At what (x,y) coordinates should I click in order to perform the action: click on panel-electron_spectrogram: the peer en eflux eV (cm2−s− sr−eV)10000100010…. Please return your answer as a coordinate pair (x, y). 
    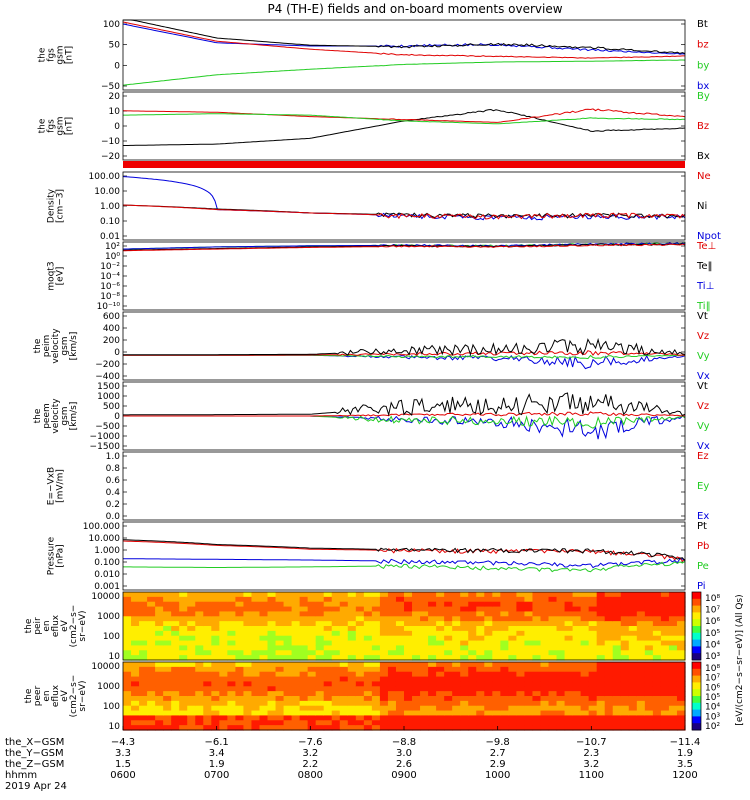
    Looking at the image, I should click on (355, 696).